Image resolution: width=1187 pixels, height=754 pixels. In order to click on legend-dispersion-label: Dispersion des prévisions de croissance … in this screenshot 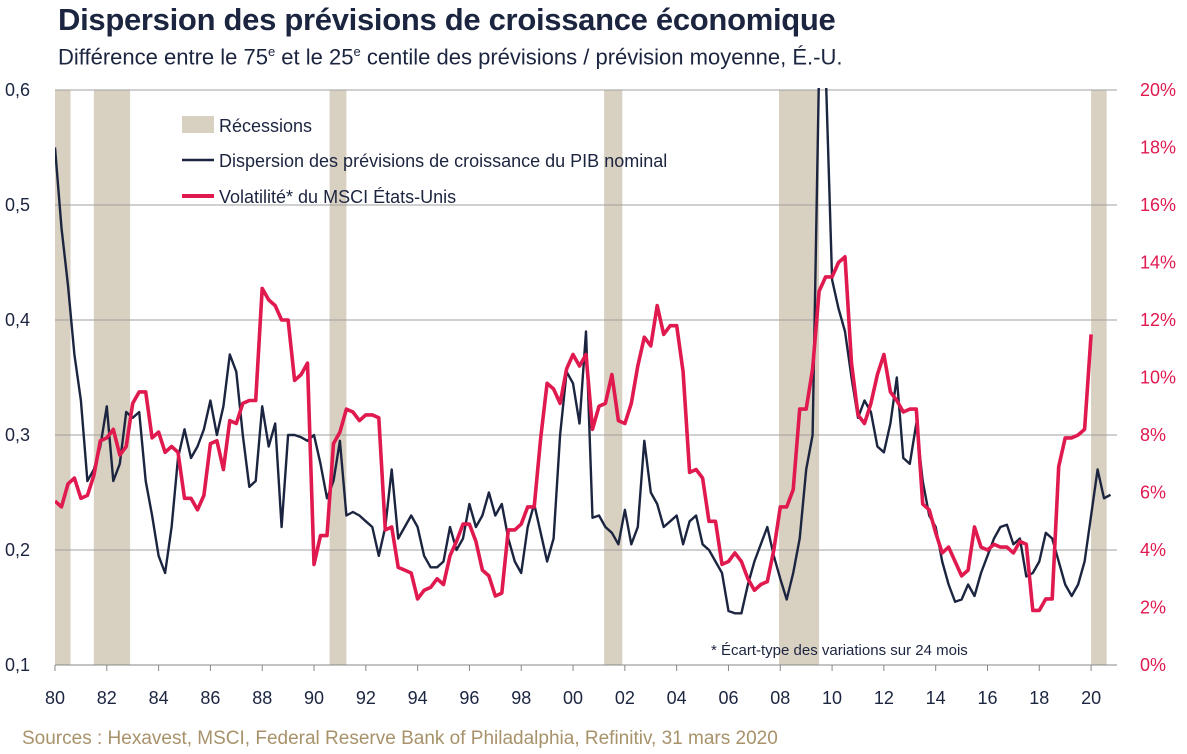, I will do `click(443, 161)`.